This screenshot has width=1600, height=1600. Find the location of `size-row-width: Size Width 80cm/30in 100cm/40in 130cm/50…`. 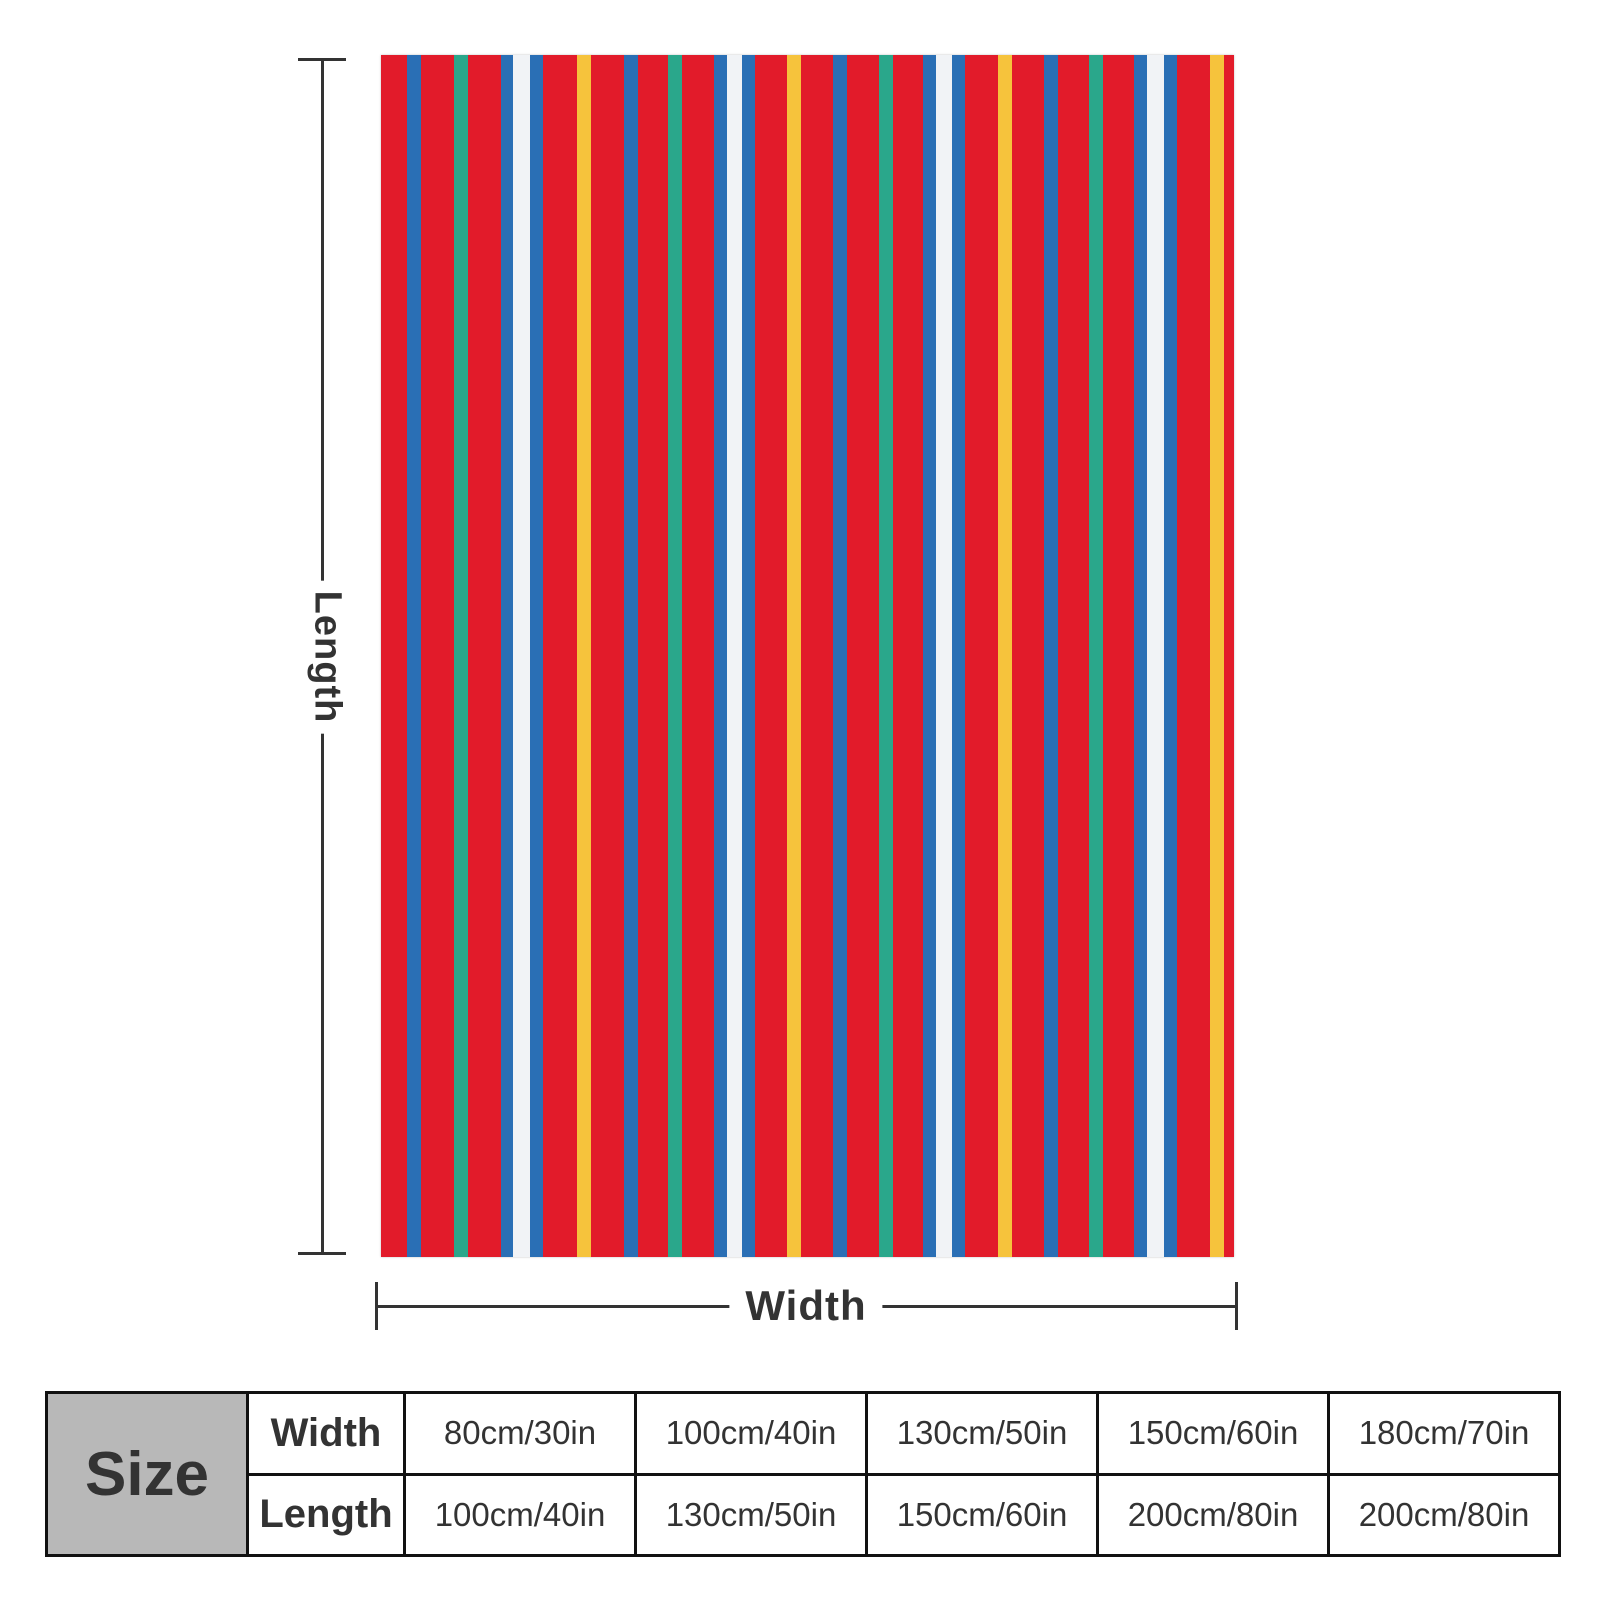

size-row-width: Size Width 80cm/30in 100cm/40in 130cm/50… is located at coordinates (803, 1474).